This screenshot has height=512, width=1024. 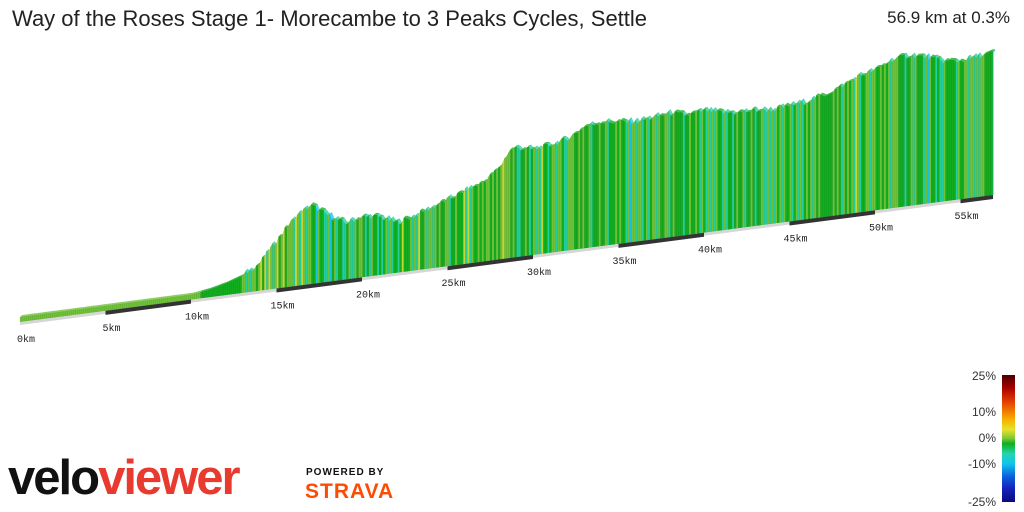 What do you see at coordinates (982, 502) in the screenshot?
I see `scale-tick-label: -25%` at bounding box center [982, 502].